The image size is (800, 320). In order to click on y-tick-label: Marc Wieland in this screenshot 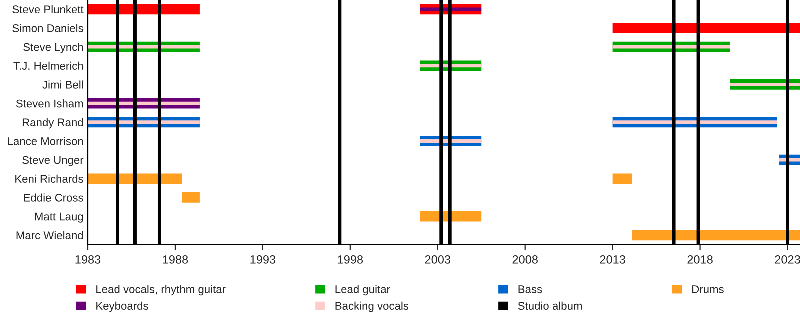, I will do `click(50, 235)`.